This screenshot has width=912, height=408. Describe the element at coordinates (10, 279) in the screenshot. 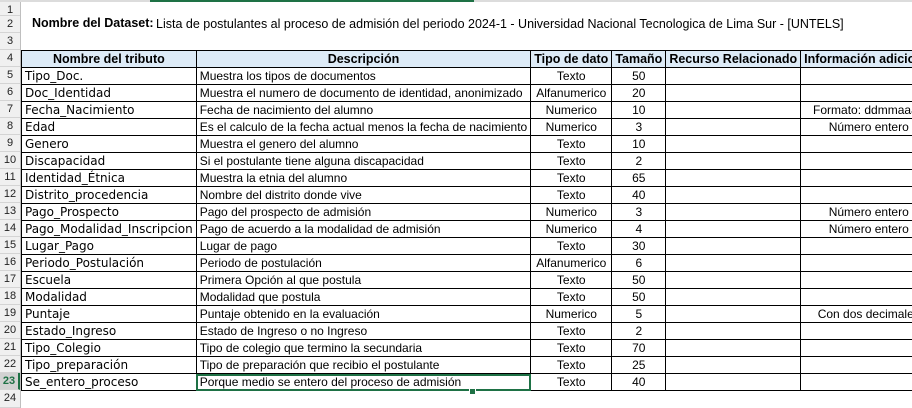

I see `row-number: 17` at that location.